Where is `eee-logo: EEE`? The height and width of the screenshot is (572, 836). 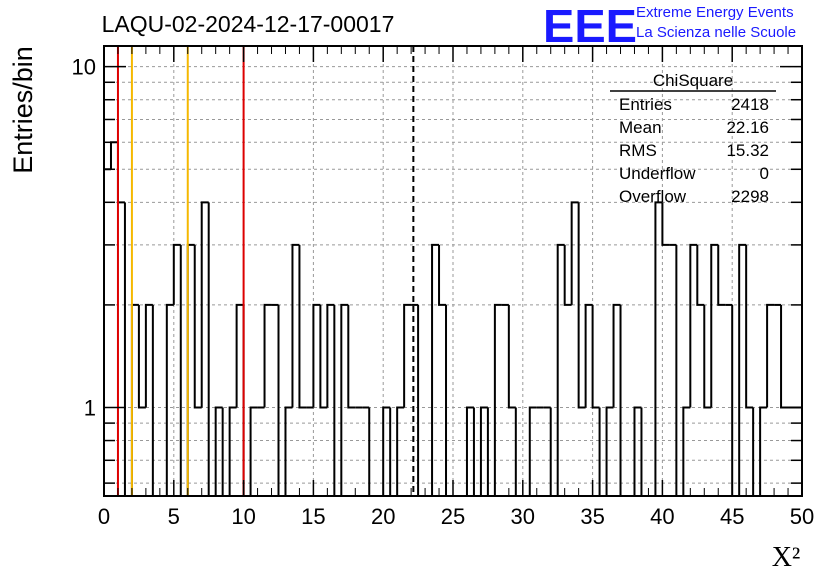 eee-logo: EEE is located at coordinates (593, 26).